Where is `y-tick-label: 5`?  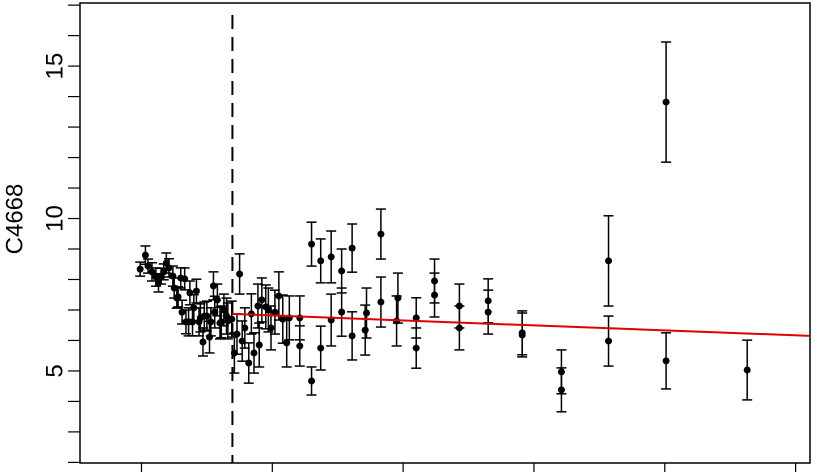 y-tick-label: 5 is located at coordinates (54, 370).